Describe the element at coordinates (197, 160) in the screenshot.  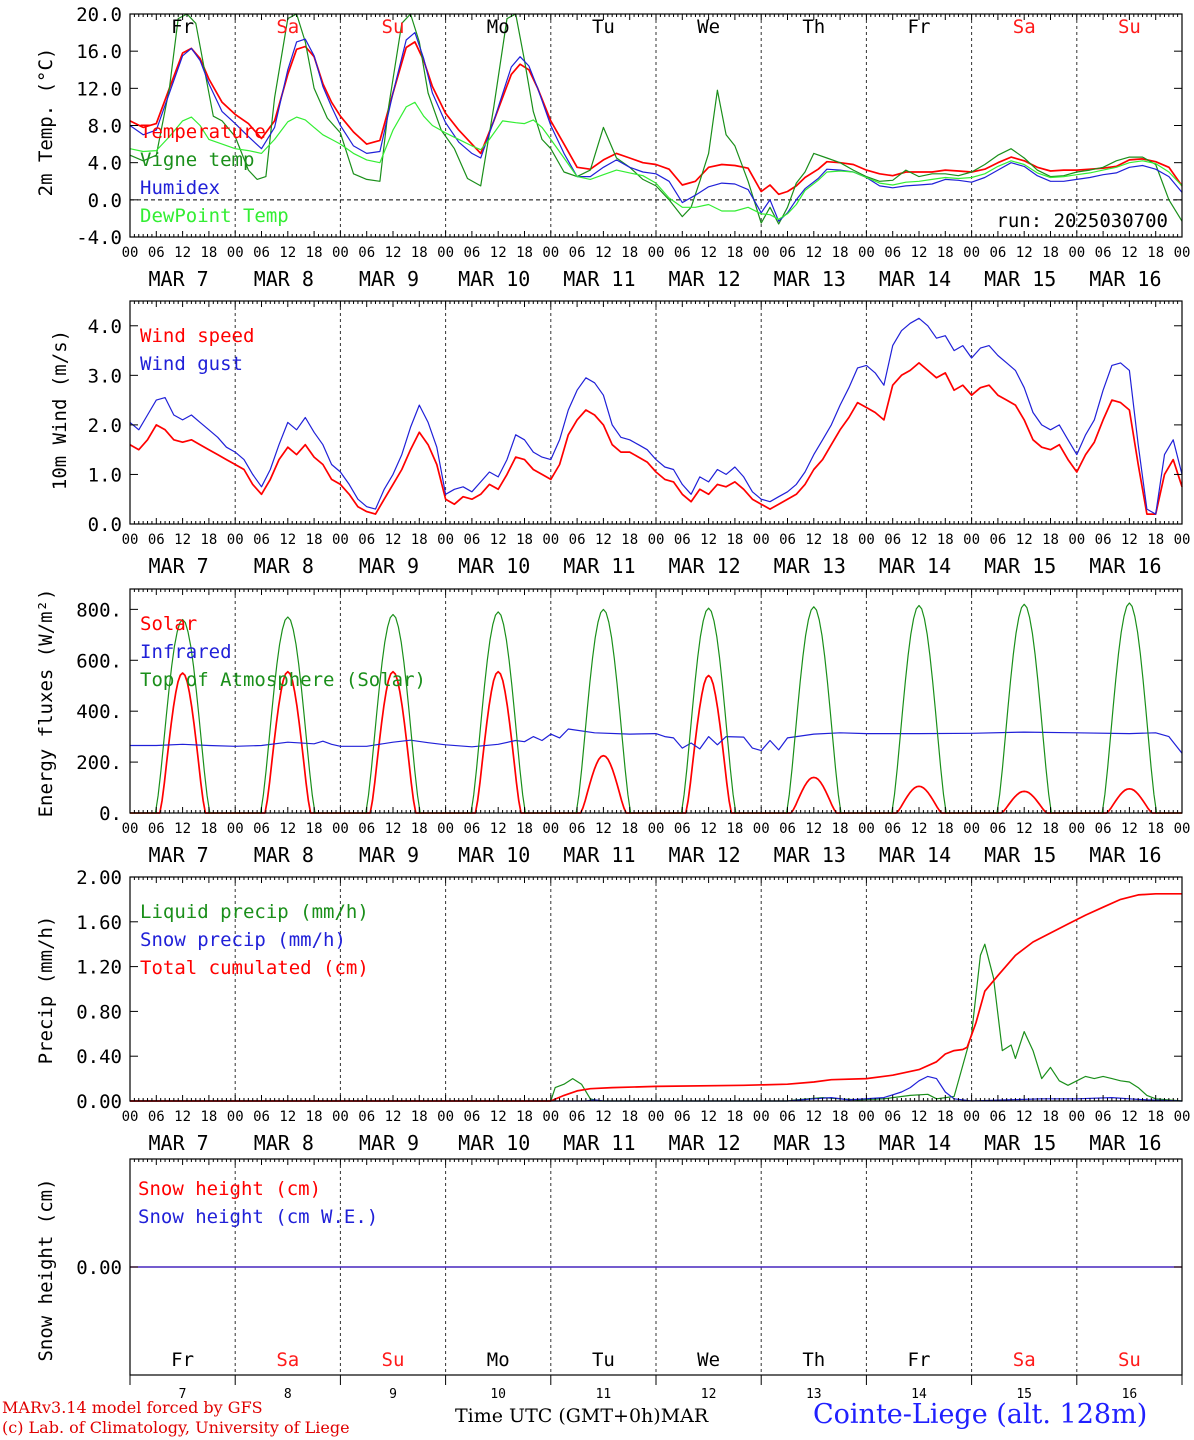
I see `temp-legend-entry: Vigne temp` at that location.